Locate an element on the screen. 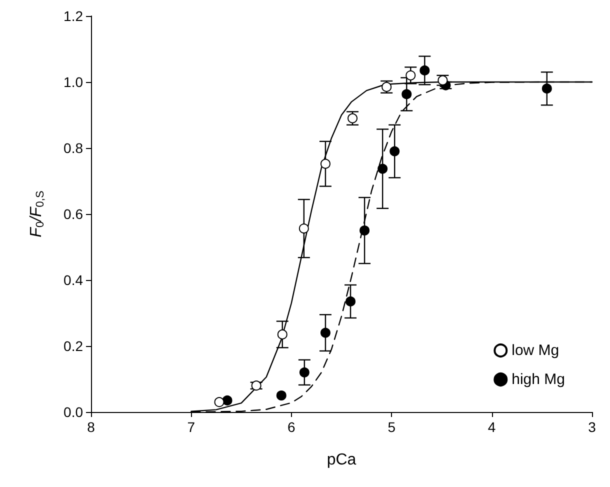 The image size is (610, 487). y-tick-label: 1.0 is located at coordinates (74, 82).